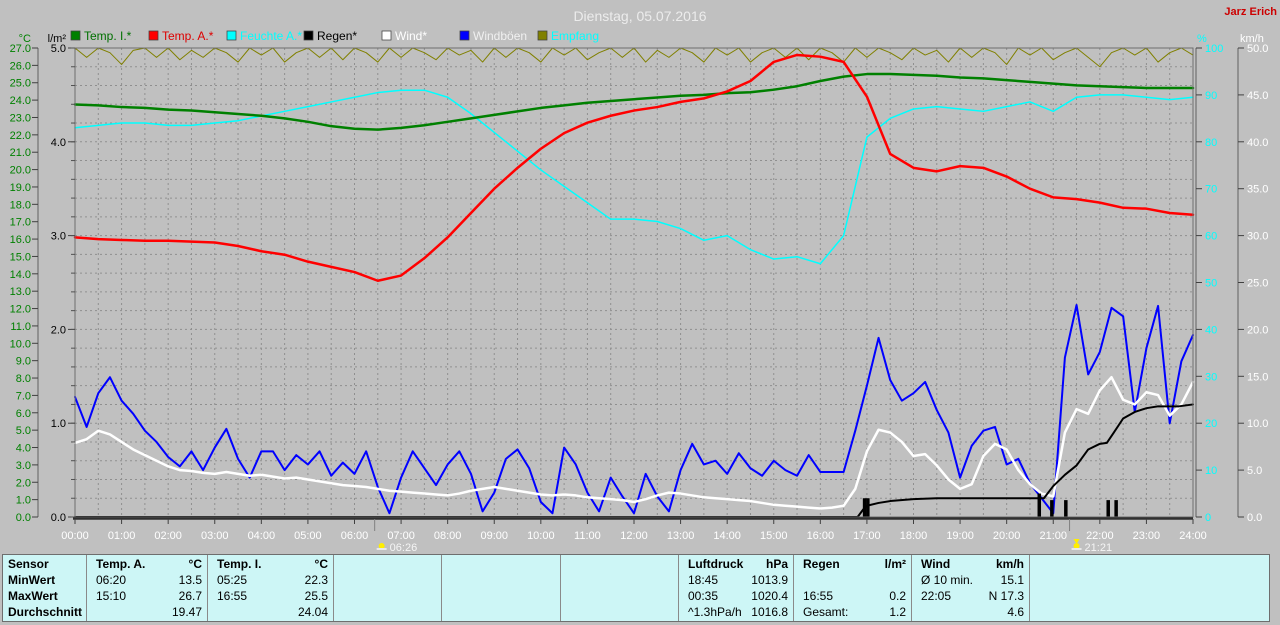 Image resolution: width=1280 pixels, height=625 pixels. Describe the element at coordinates (404, 548) in the screenshot. I see `annotation-label: 06:26` at that location.